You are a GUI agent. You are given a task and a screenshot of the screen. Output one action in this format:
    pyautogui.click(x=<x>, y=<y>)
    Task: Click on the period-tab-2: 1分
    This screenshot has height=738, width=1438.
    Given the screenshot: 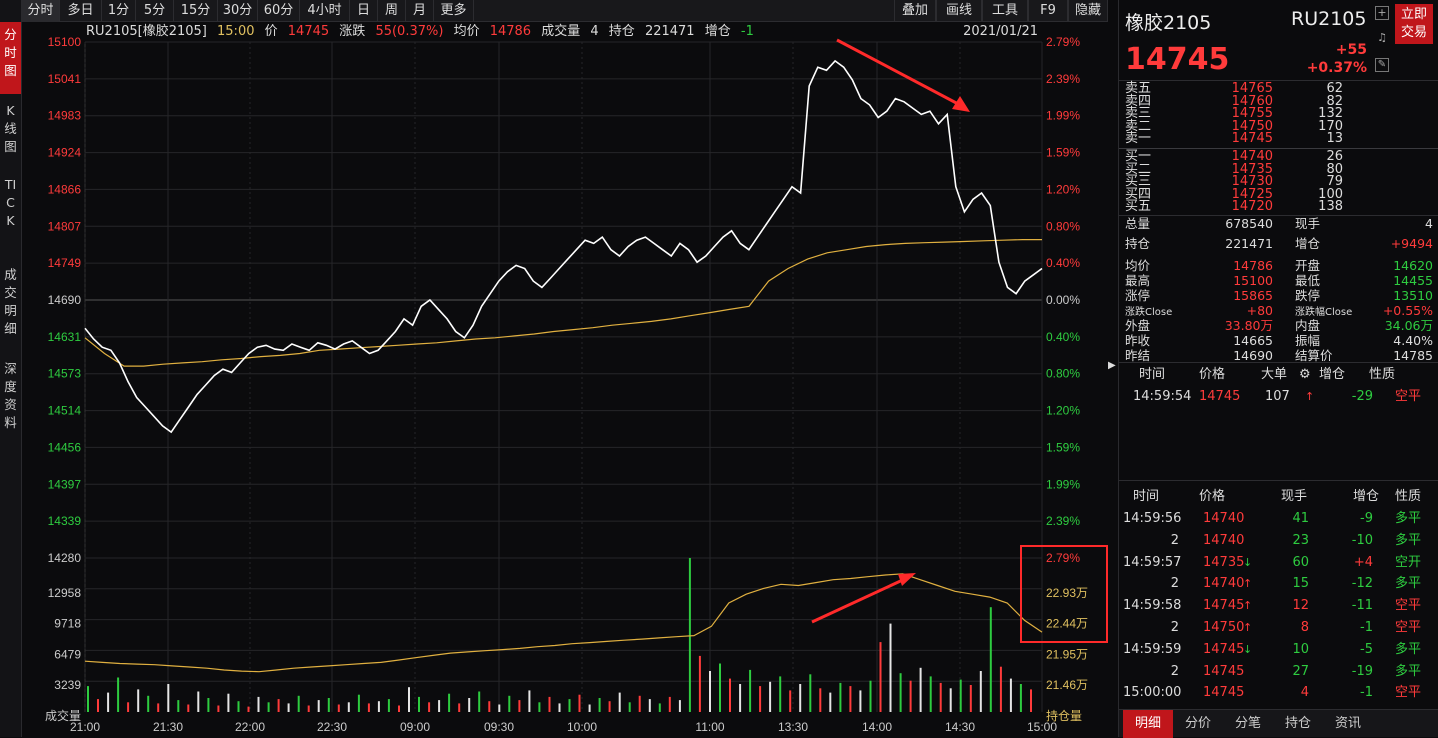 What is the action you would take?
    pyautogui.click(x=119, y=11)
    